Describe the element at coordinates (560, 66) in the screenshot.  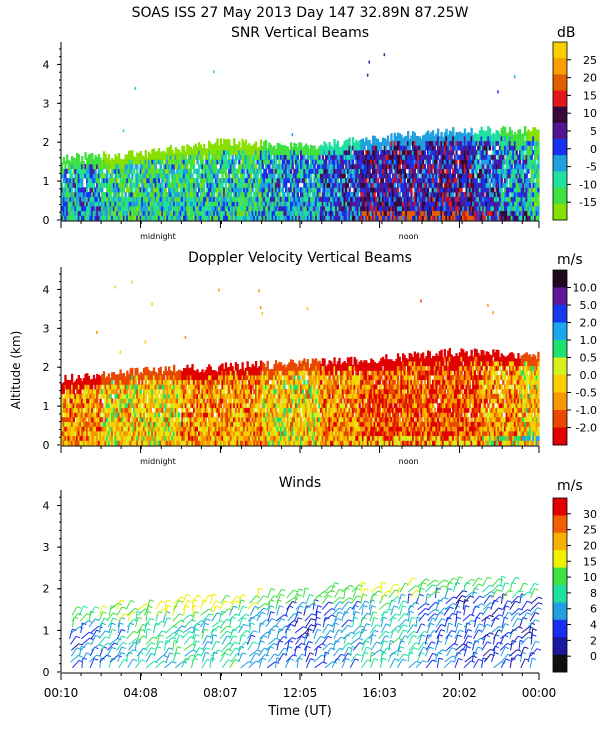
I see `colorbar-swatch` at that location.